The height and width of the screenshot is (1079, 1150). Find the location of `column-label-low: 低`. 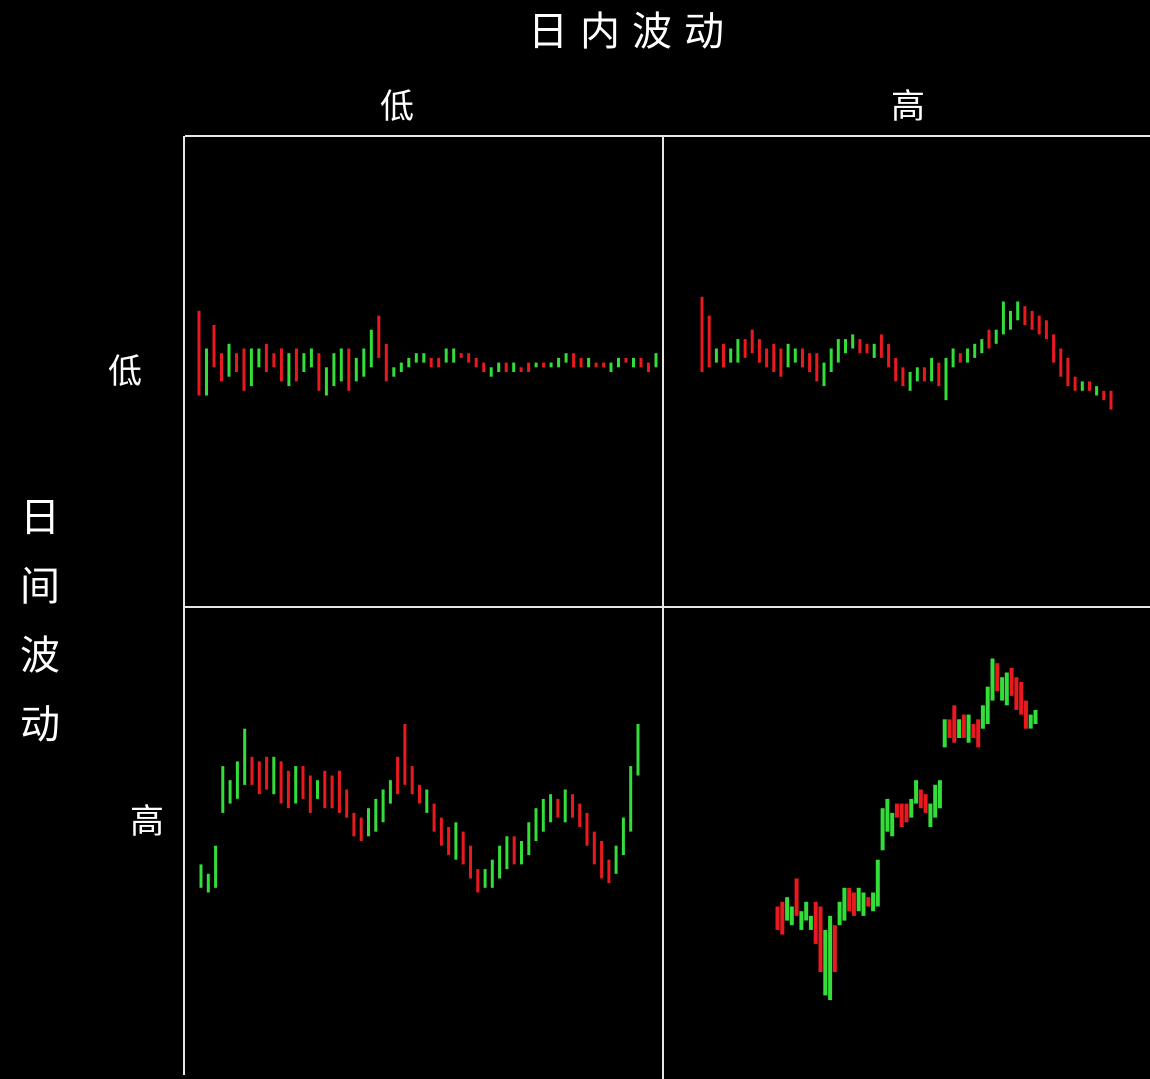

column-label-low: 低 is located at coordinates (397, 107).